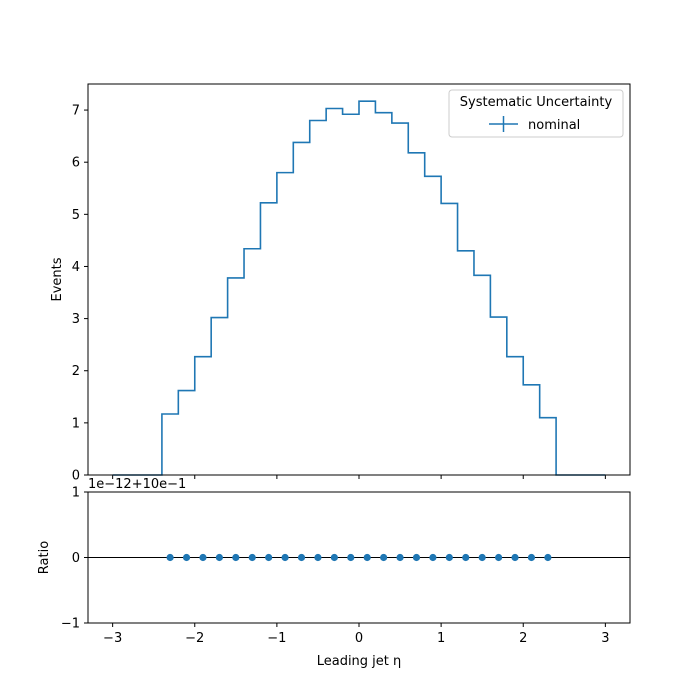 The height and width of the screenshot is (700, 700). Describe the element at coordinates (112, 638) in the screenshot. I see `x-tick-label: −3` at that location.